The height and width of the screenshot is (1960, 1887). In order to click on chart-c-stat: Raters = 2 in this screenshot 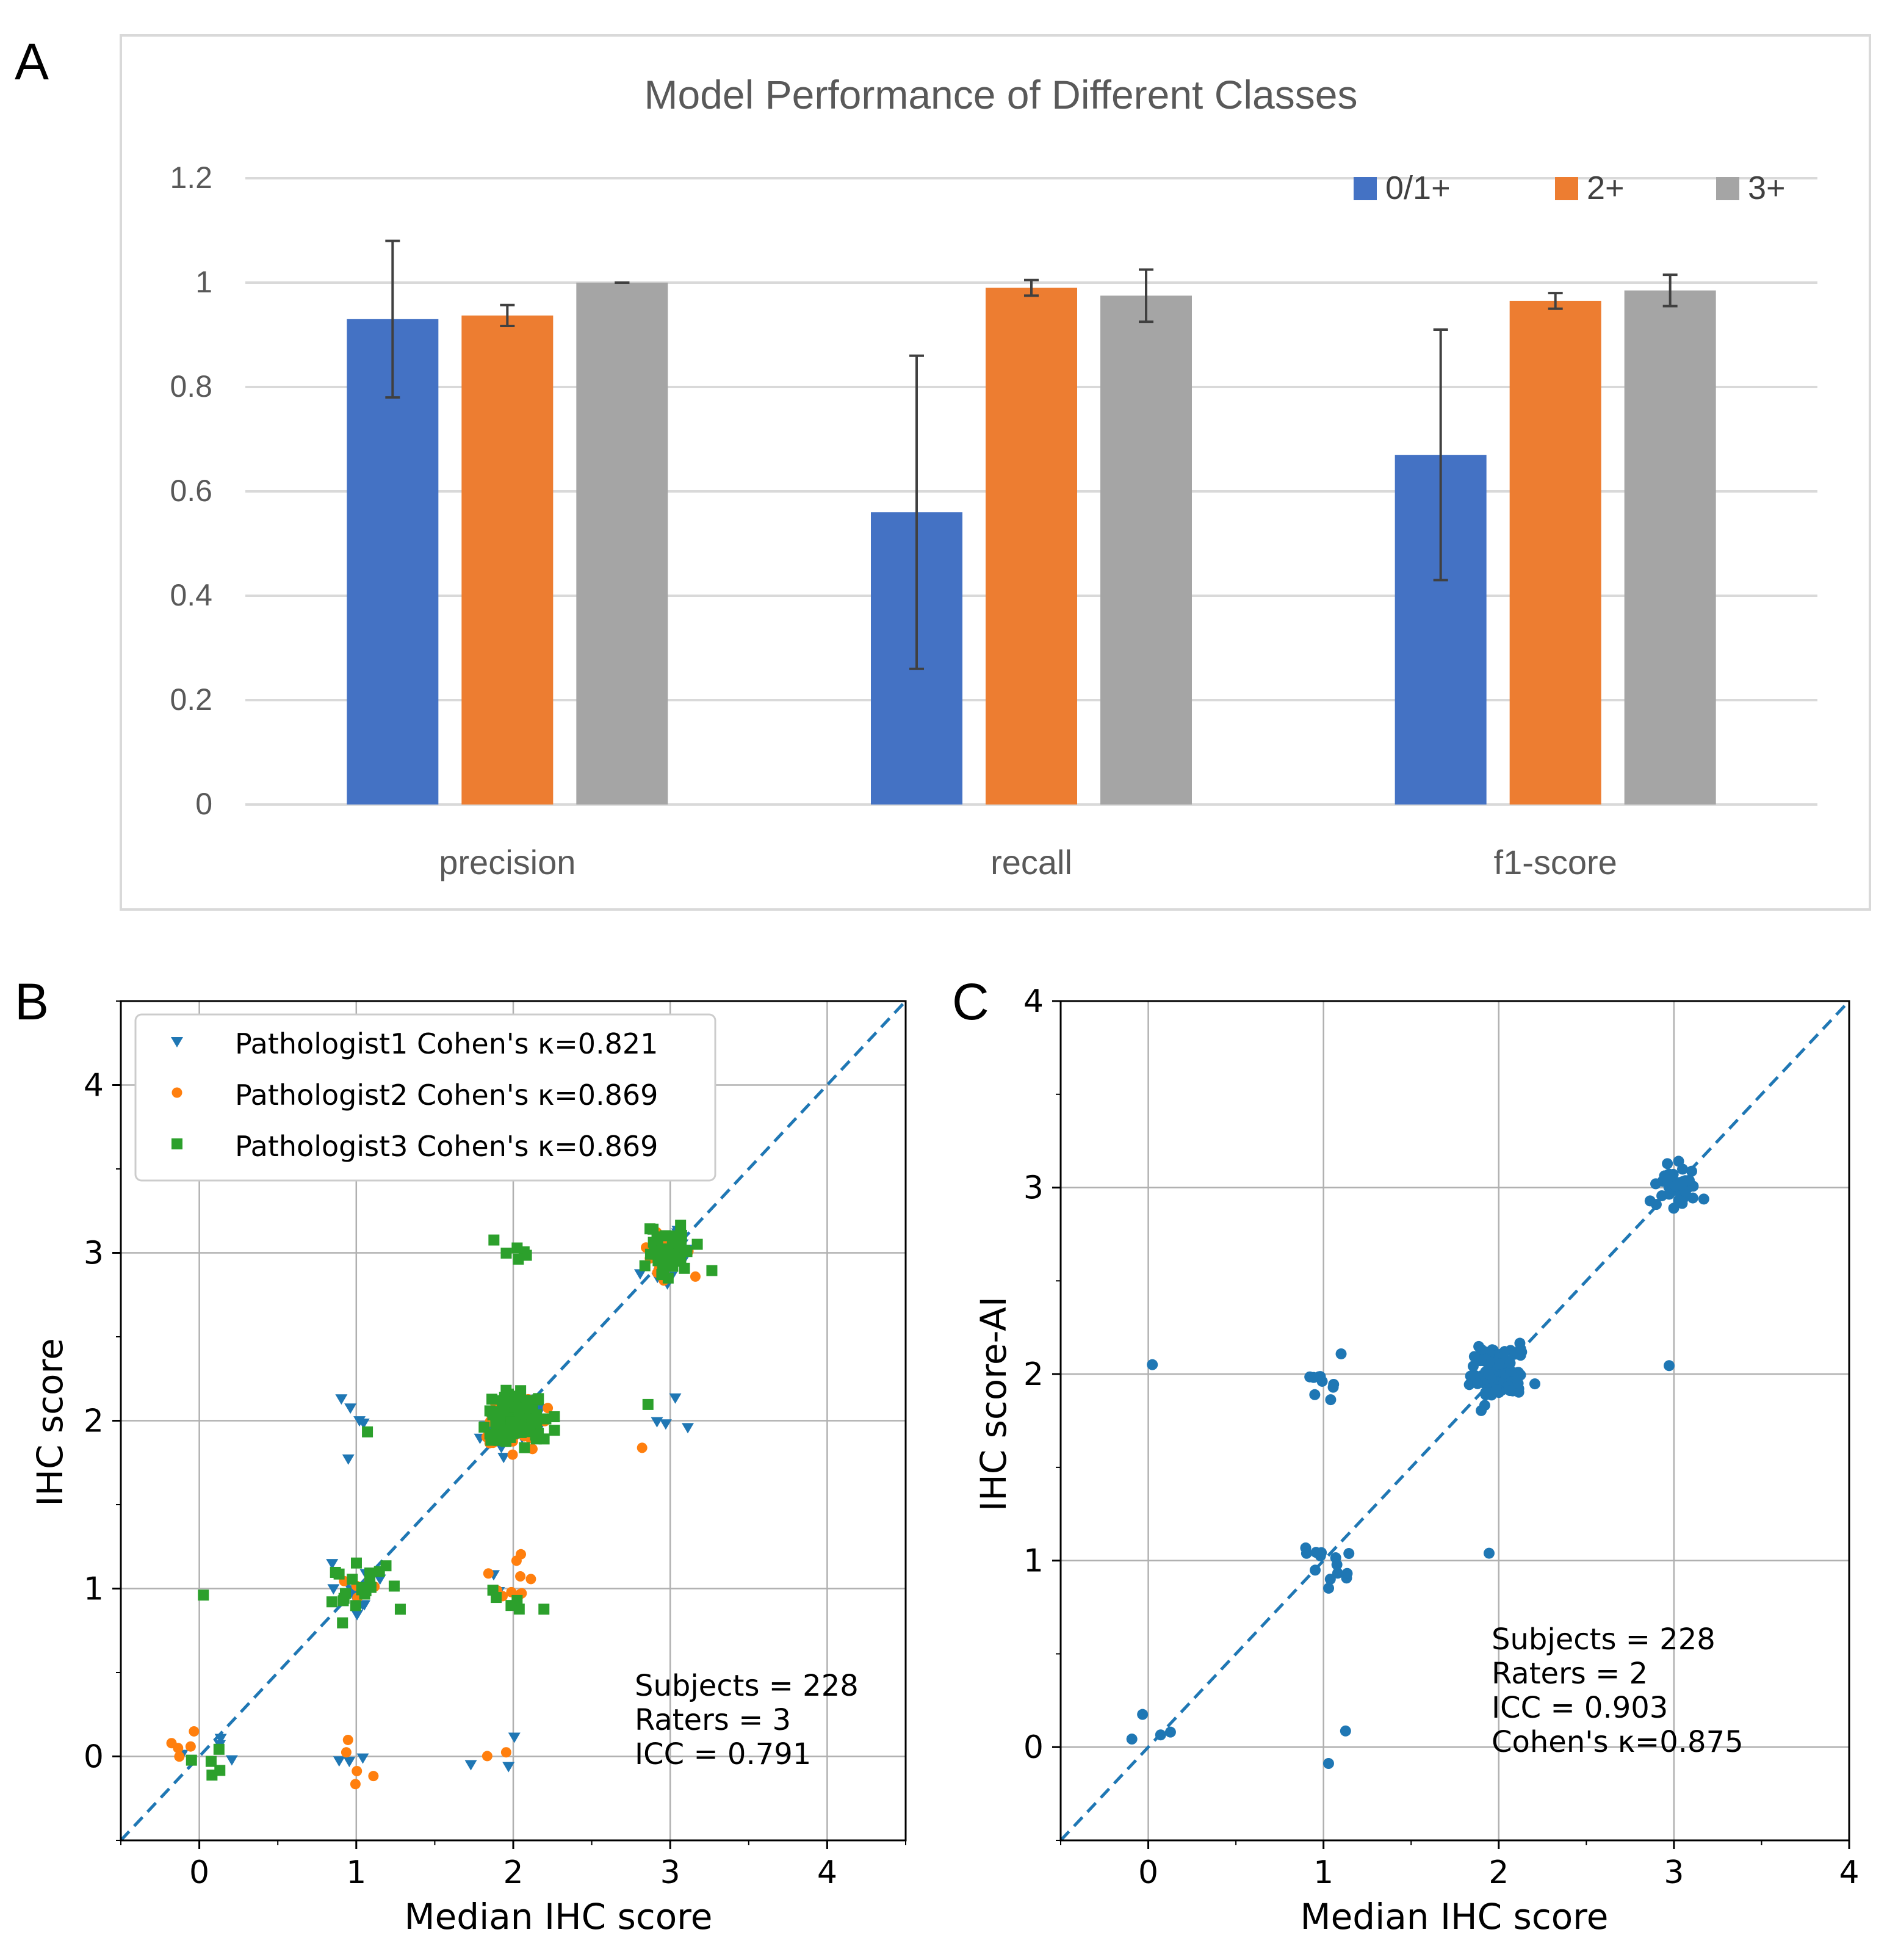, I will do `click(1570, 1674)`.